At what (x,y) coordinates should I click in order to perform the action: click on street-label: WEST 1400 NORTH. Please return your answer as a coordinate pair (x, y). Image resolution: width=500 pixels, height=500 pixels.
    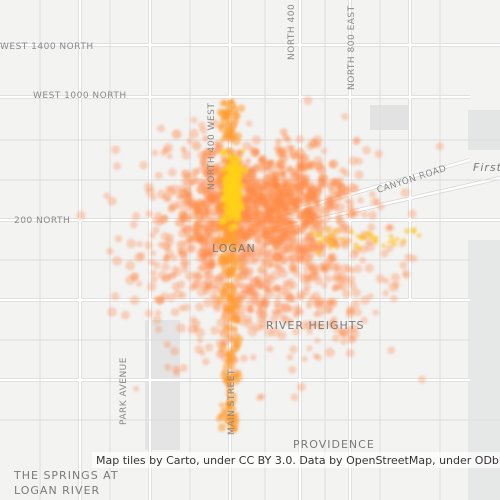
    Looking at the image, I should click on (47, 47).